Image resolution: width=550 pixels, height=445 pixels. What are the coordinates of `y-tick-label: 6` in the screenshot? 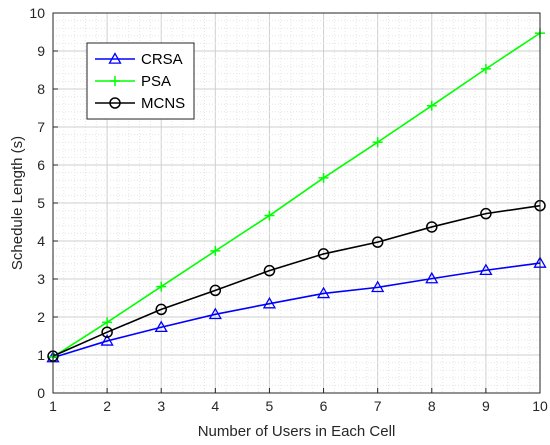 It's located at (41, 165).